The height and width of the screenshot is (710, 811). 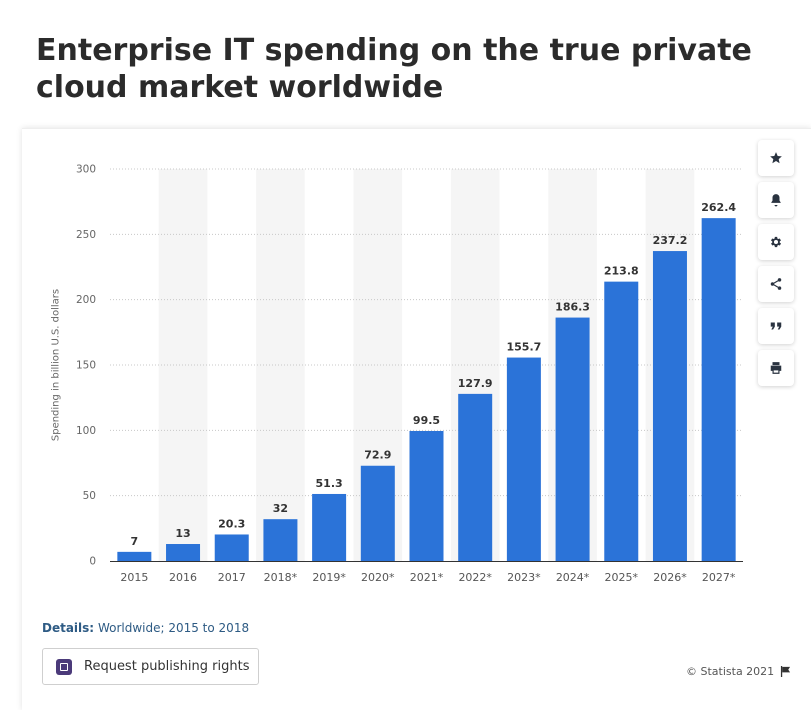 What do you see at coordinates (377, 455) in the screenshot?
I see `data-label: 72.9` at bounding box center [377, 455].